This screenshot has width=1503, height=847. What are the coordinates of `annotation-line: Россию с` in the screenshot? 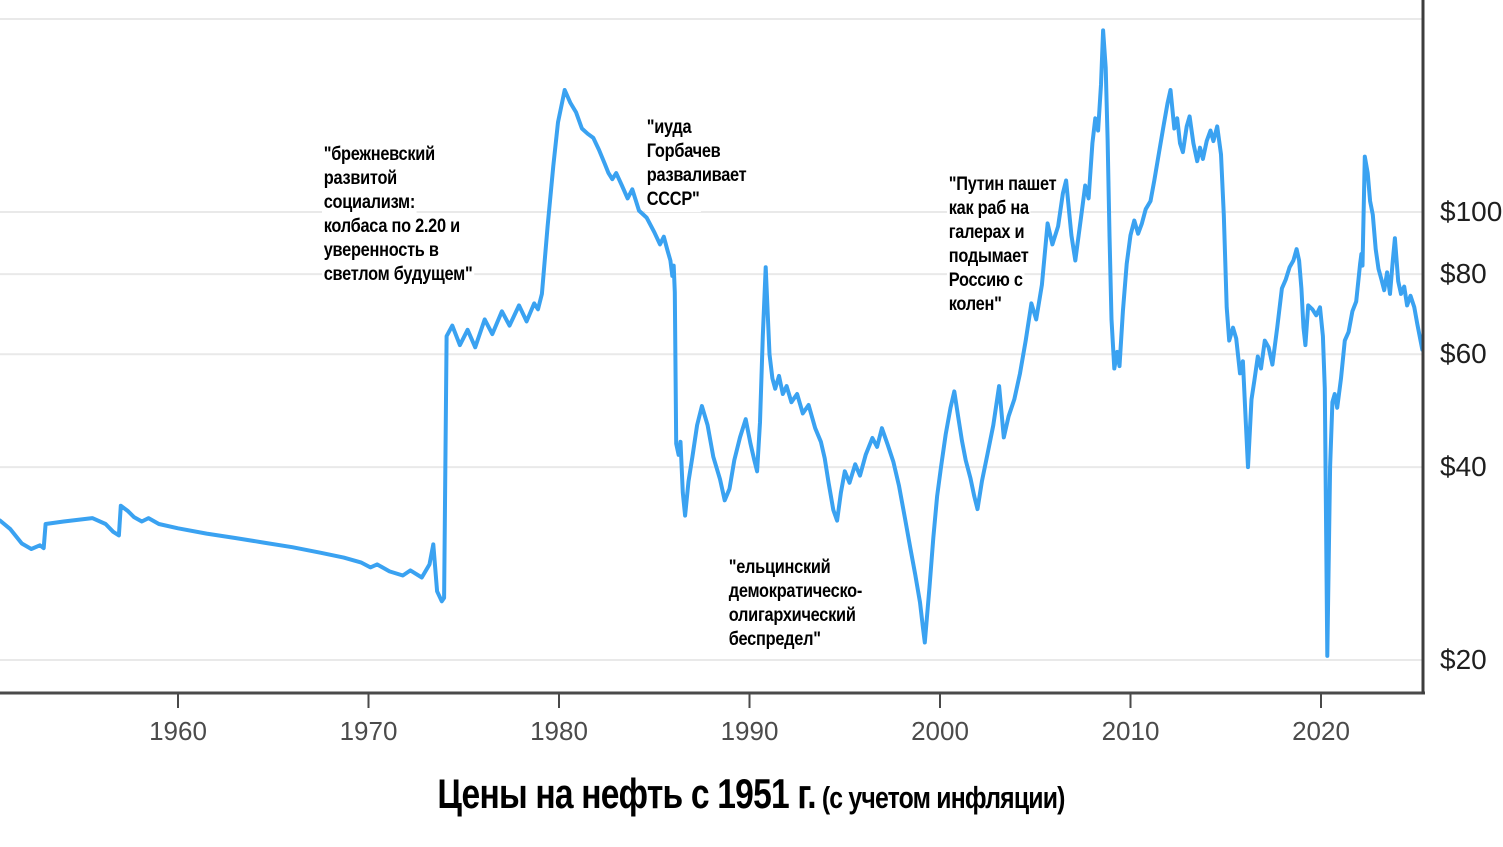 It's located at (986, 281).